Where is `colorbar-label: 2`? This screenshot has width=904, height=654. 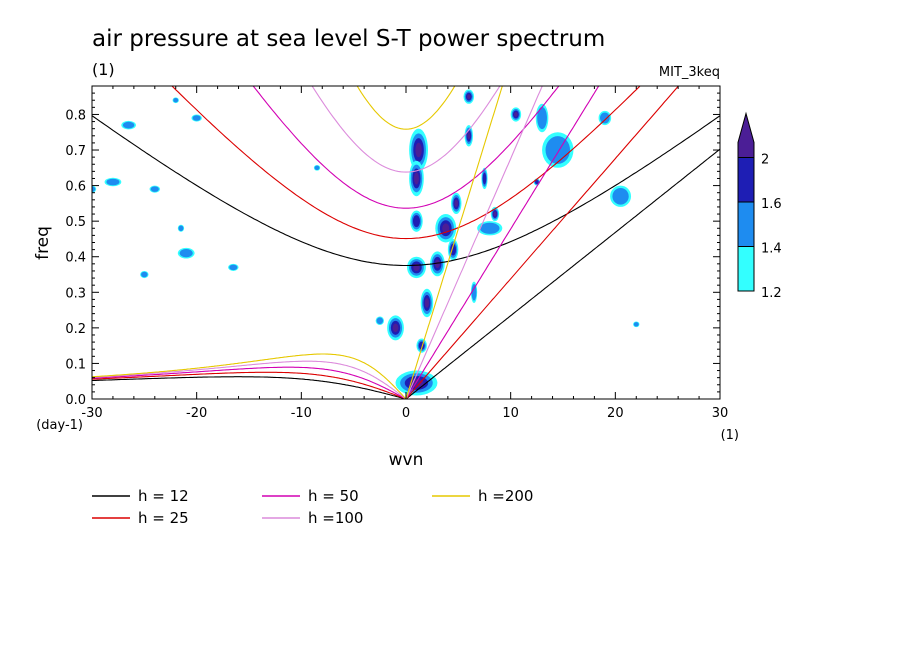
colorbar-label: 2 is located at coordinates (765, 160).